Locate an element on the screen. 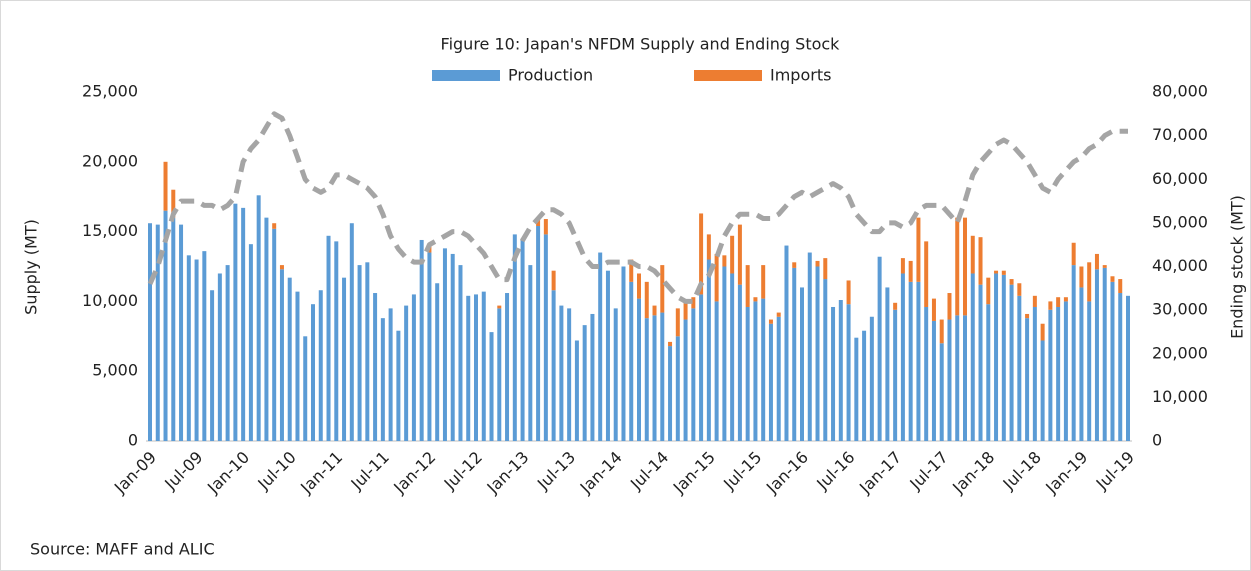  y-tick-label: 5,000 is located at coordinates (115, 370).